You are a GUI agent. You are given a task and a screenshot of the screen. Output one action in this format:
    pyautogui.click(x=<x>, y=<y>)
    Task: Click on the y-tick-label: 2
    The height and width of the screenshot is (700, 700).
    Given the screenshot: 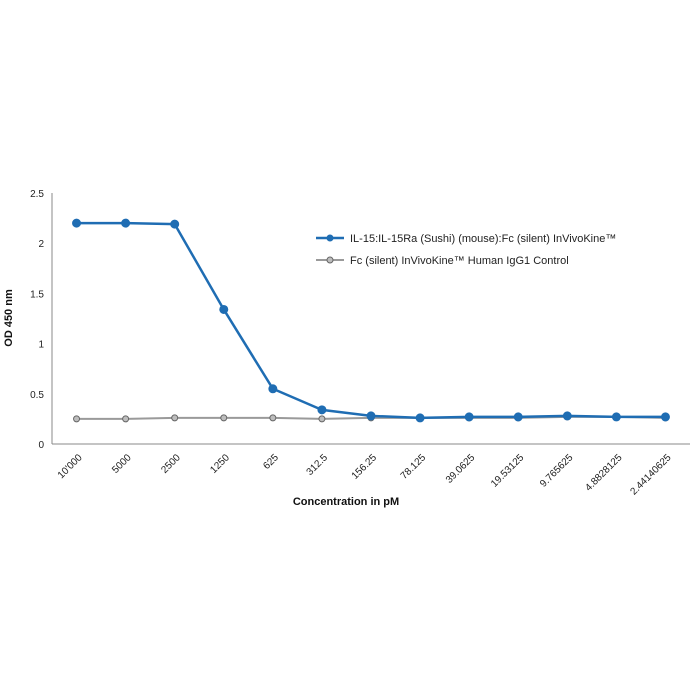 What is the action you would take?
    pyautogui.click(x=41, y=244)
    